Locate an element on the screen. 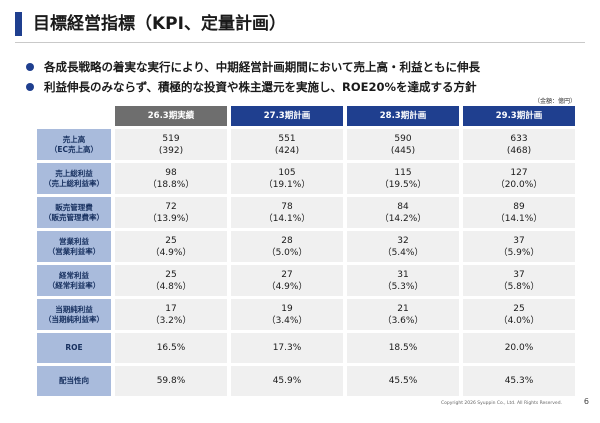 This screenshot has height=423, width=600. value-main: 18.5% is located at coordinates (403, 348).